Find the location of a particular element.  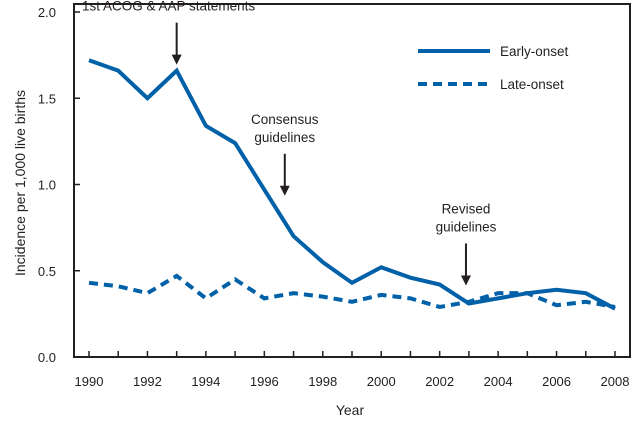

legend: Early-onset Late-onset is located at coordinates (493, 68).